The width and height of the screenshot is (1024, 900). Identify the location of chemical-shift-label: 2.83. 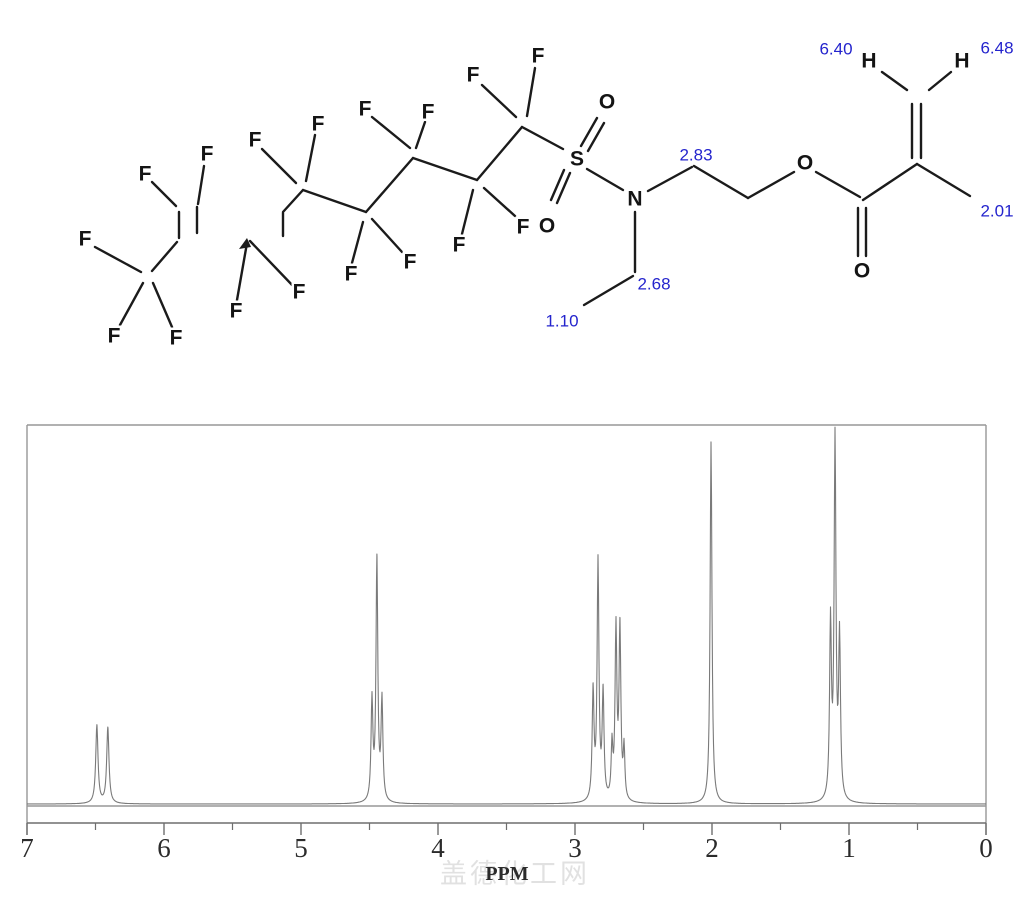
(695, 155).